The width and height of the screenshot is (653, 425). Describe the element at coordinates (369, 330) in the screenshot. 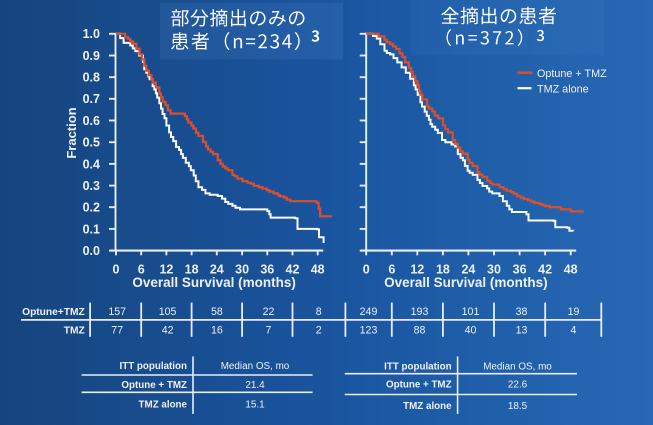

I see `svg-text: 123` at that location.